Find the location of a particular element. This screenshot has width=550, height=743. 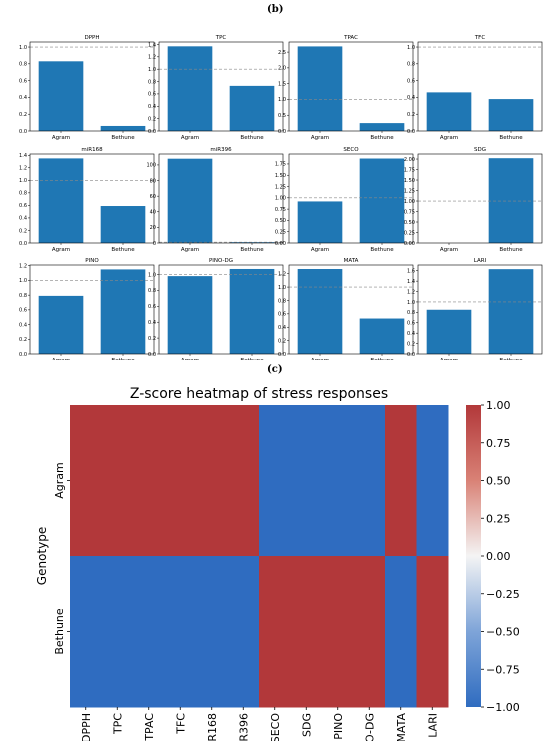

panel-title: MATA is located at coordinates (351, 261).